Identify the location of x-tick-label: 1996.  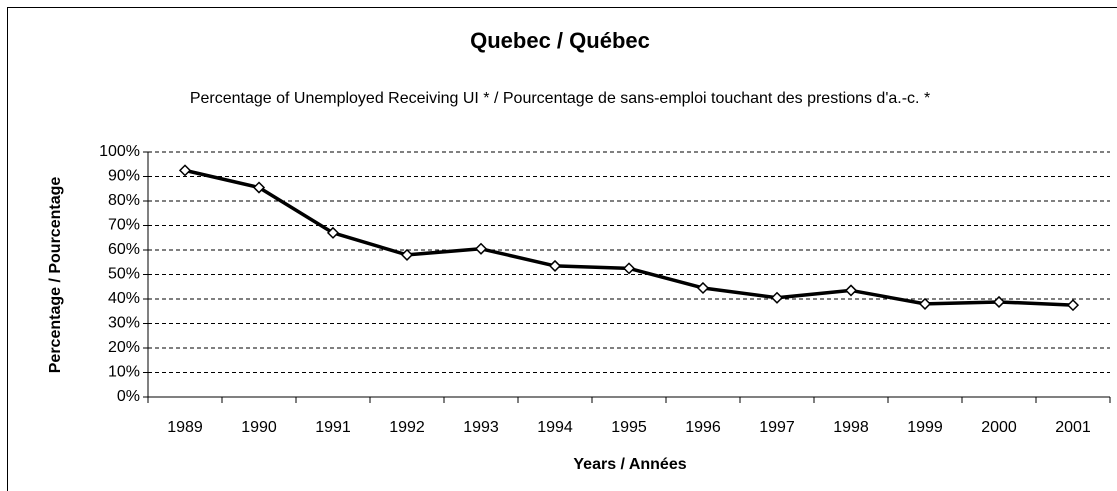
(703, 427).